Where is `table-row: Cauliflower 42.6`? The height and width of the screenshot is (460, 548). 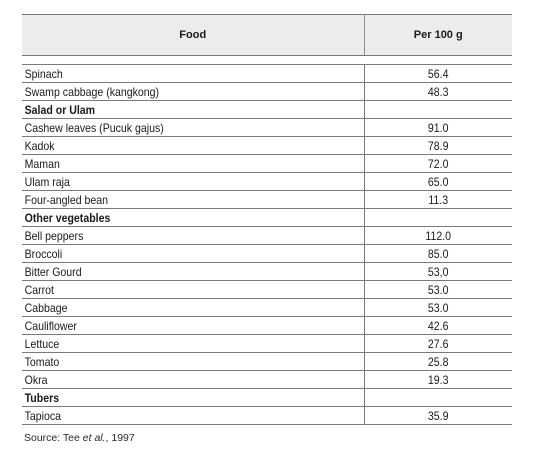
table-row: Cauliflower 42.6 is located at coordinates (267, 325).